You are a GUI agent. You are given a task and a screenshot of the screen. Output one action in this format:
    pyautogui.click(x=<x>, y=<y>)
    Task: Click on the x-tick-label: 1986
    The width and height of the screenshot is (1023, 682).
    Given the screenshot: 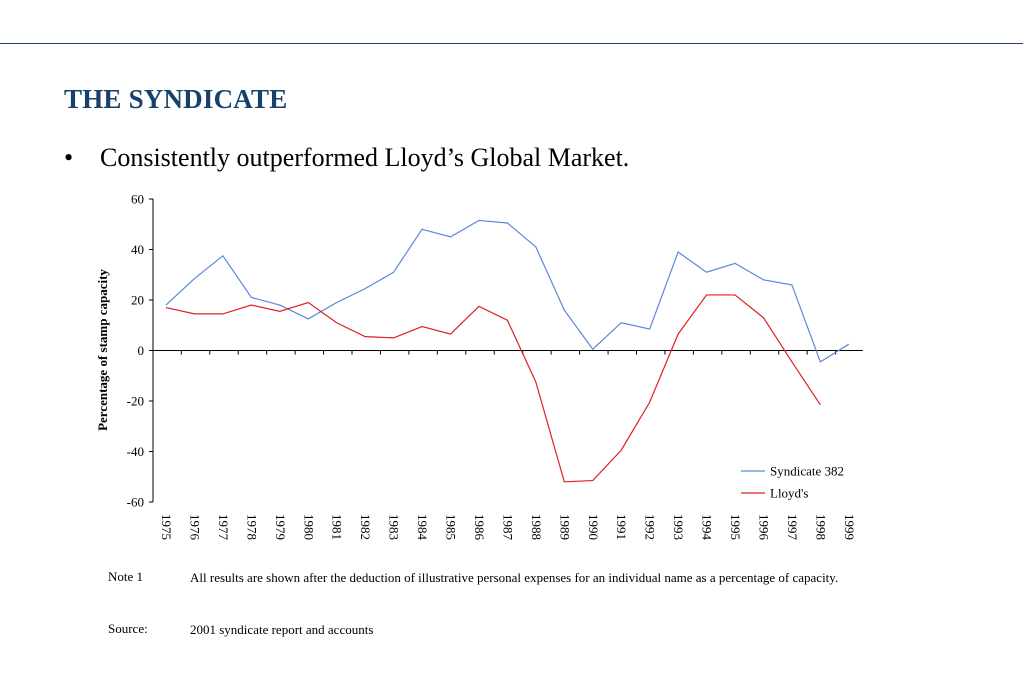 What is the action you would take?
    pyautogui.click(x=479, y=527)
    